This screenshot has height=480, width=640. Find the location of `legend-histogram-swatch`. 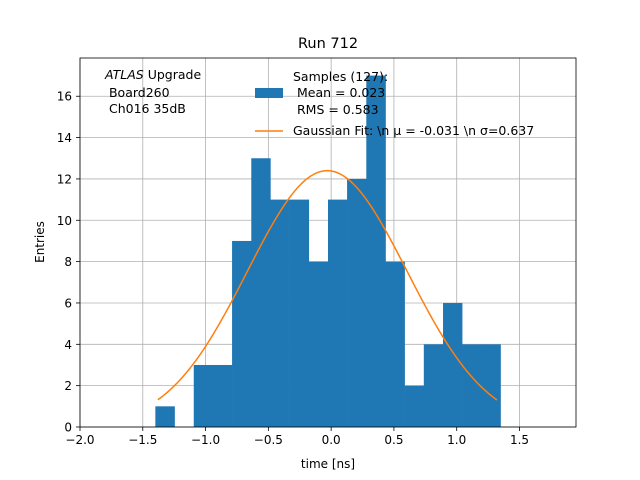

legend-histogram-swatch is located at coordinates (269, 93).